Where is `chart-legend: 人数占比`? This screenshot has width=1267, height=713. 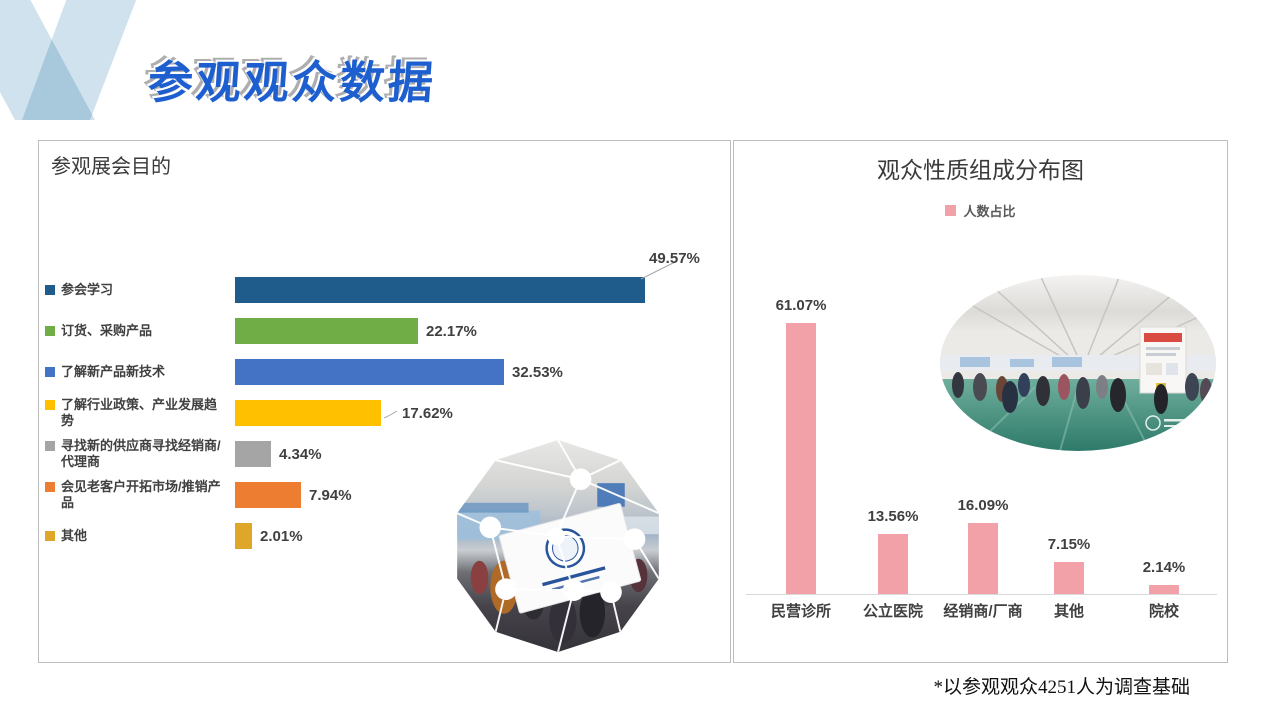
chart-legend: 人数占比 is located at coordinates (980, 210).